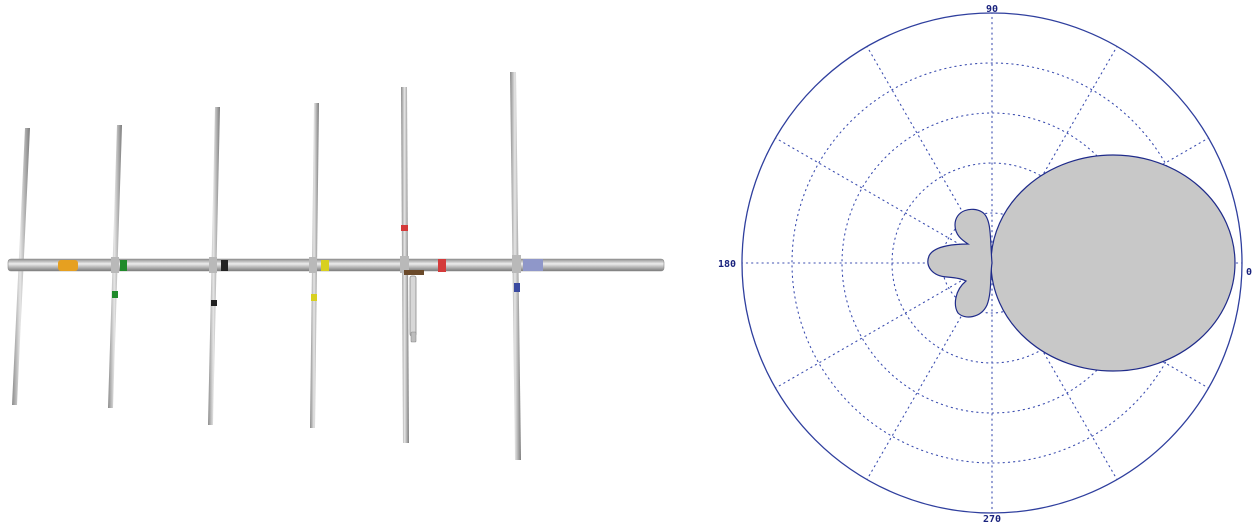  Describe the element at coordinates (992, 519) in the screenshot. I see `angle-label-270: 270` at that location.